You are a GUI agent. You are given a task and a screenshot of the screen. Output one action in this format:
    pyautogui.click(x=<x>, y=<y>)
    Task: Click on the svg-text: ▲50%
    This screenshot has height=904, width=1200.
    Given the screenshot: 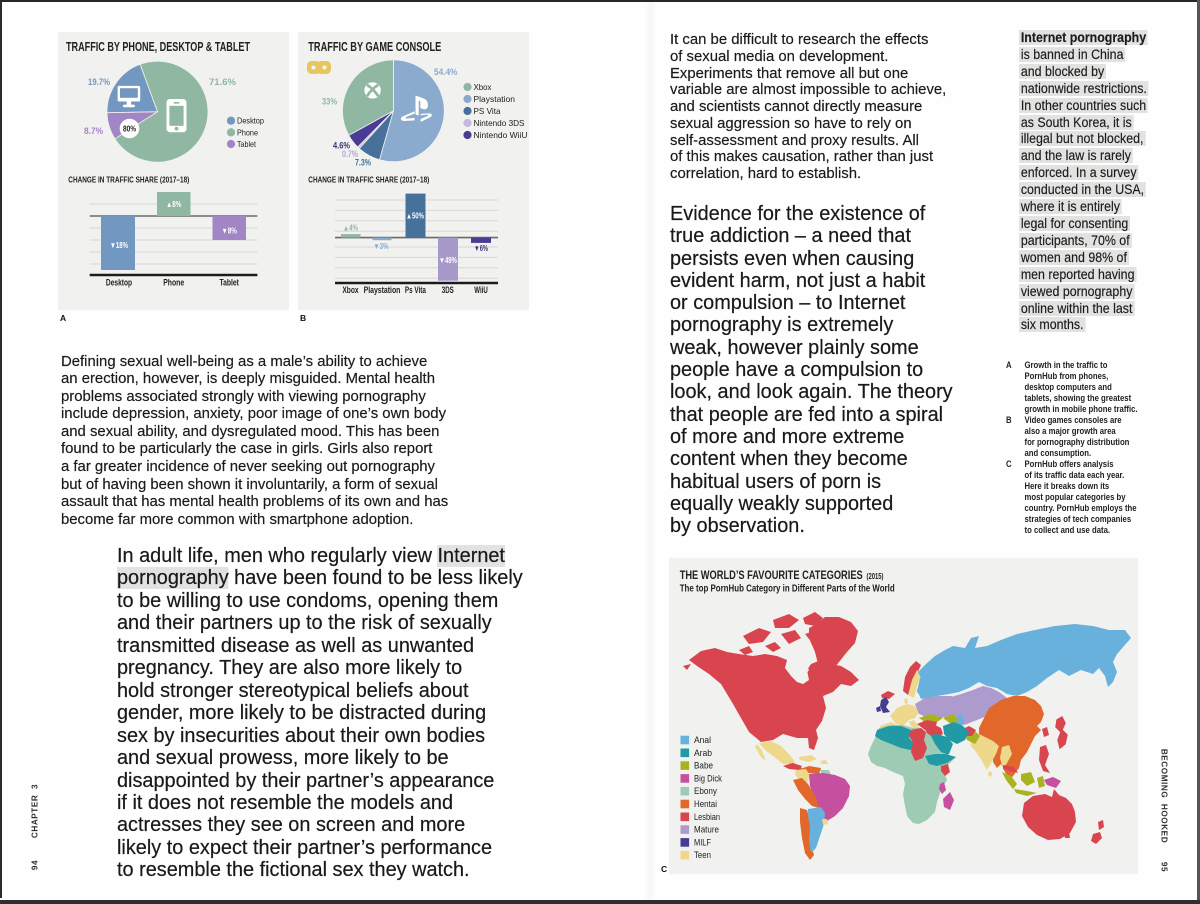 What is the action you would take?
    pyautogui.click(x=415, y=216)
    